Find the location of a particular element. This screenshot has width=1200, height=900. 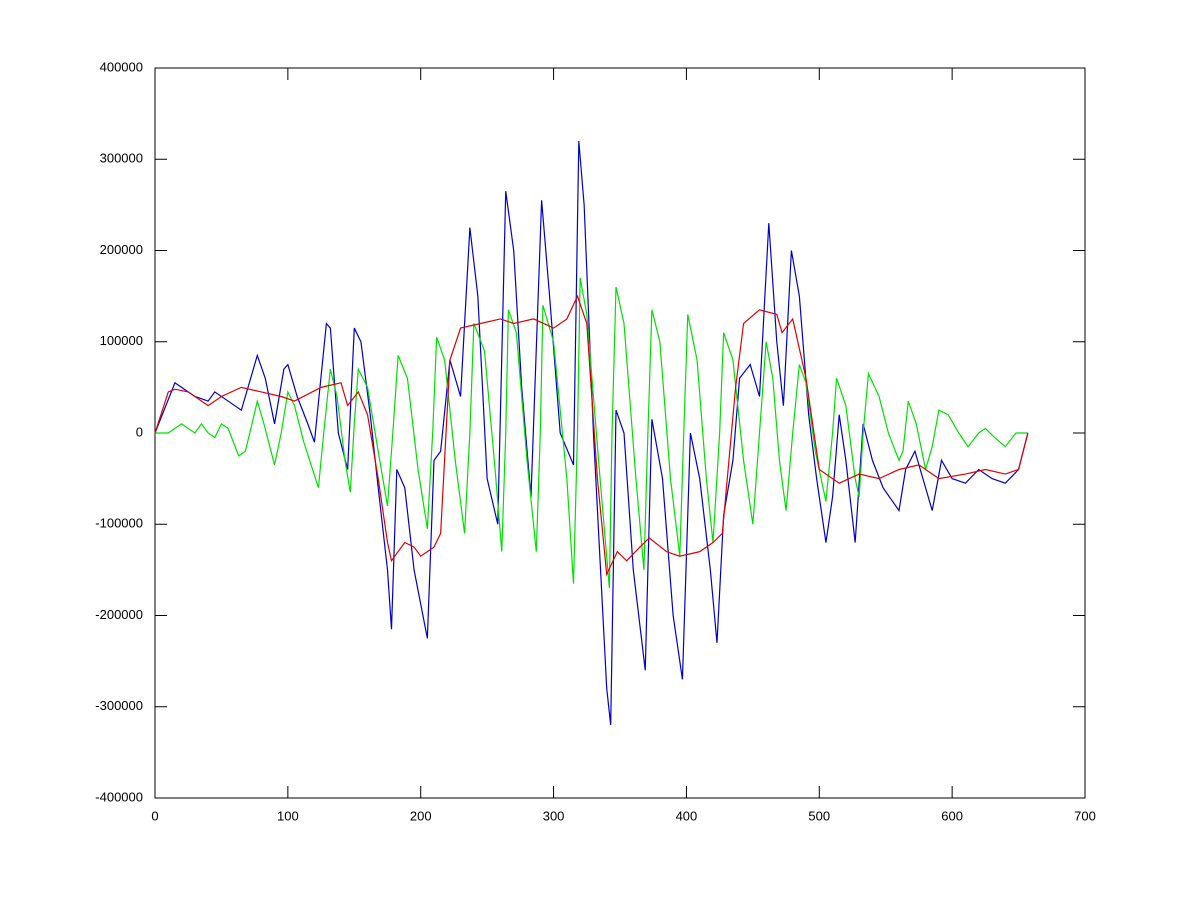

y-tick-label: -200000 is located at coordinates (119, 614).